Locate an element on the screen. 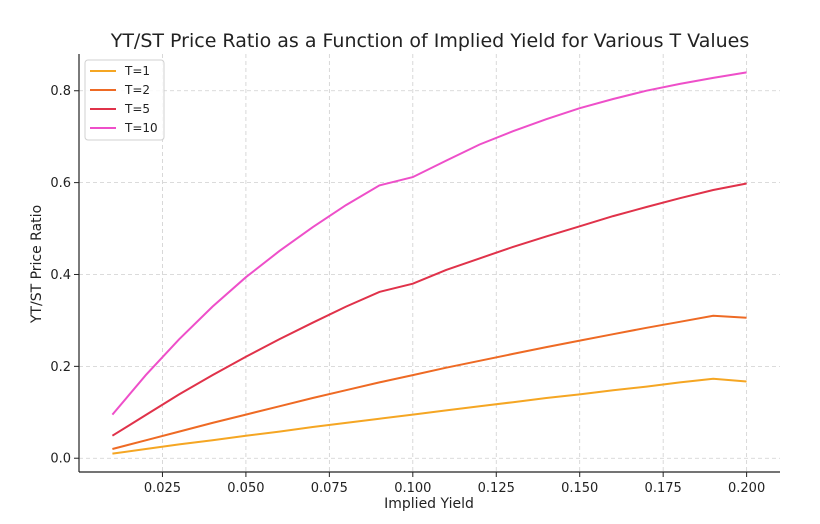 The height and width of the screenshot is (524, 820). legend-label: T=10 is located at coordinates (141, 128).